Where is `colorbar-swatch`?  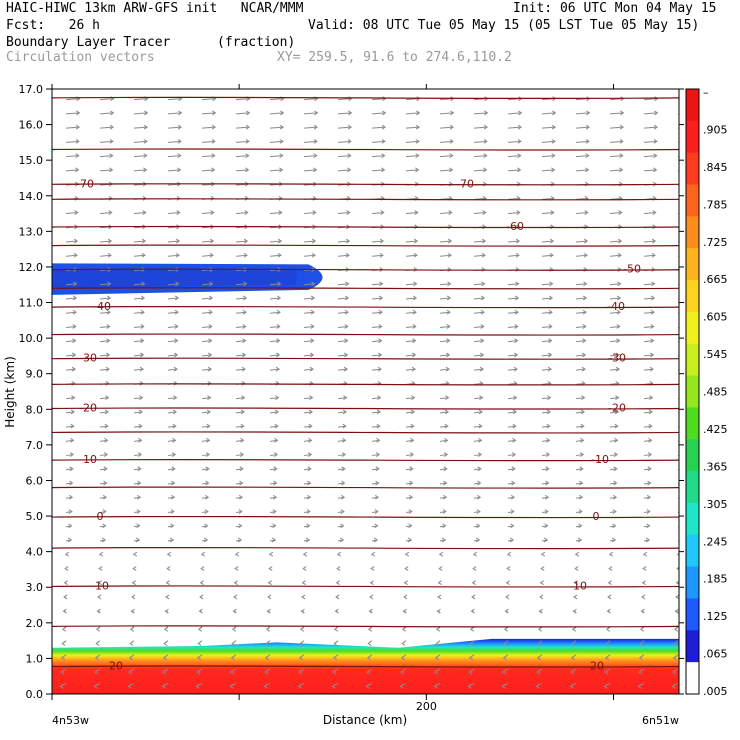 colorbar-swatch is located at coordinates (692, 455).